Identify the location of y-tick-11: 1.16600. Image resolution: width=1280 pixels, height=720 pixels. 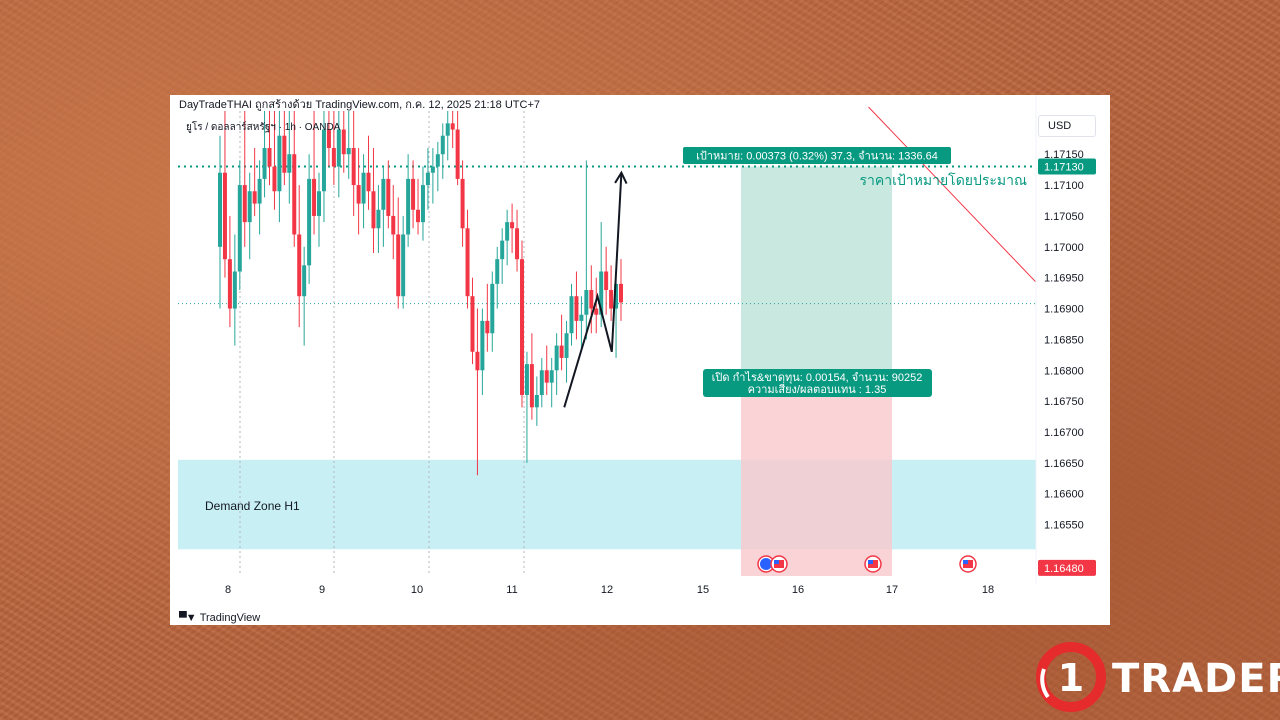
(1064, 495).